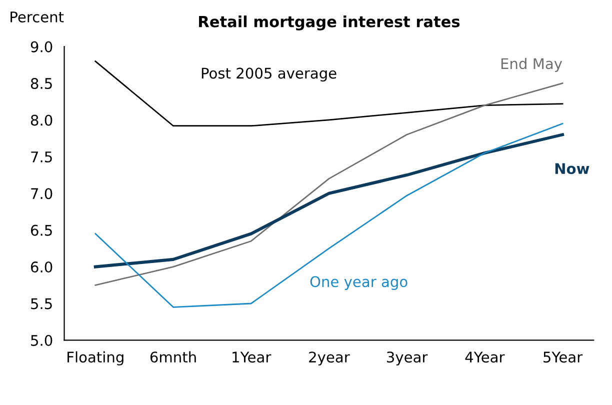 Image resolution: width=612 pixels, height=405 pixels. What do you see at coordinates (329, 23) in the screenshot?
I see `chart-title: Retail mortgage interest rates` at bounding box center [329, 23].